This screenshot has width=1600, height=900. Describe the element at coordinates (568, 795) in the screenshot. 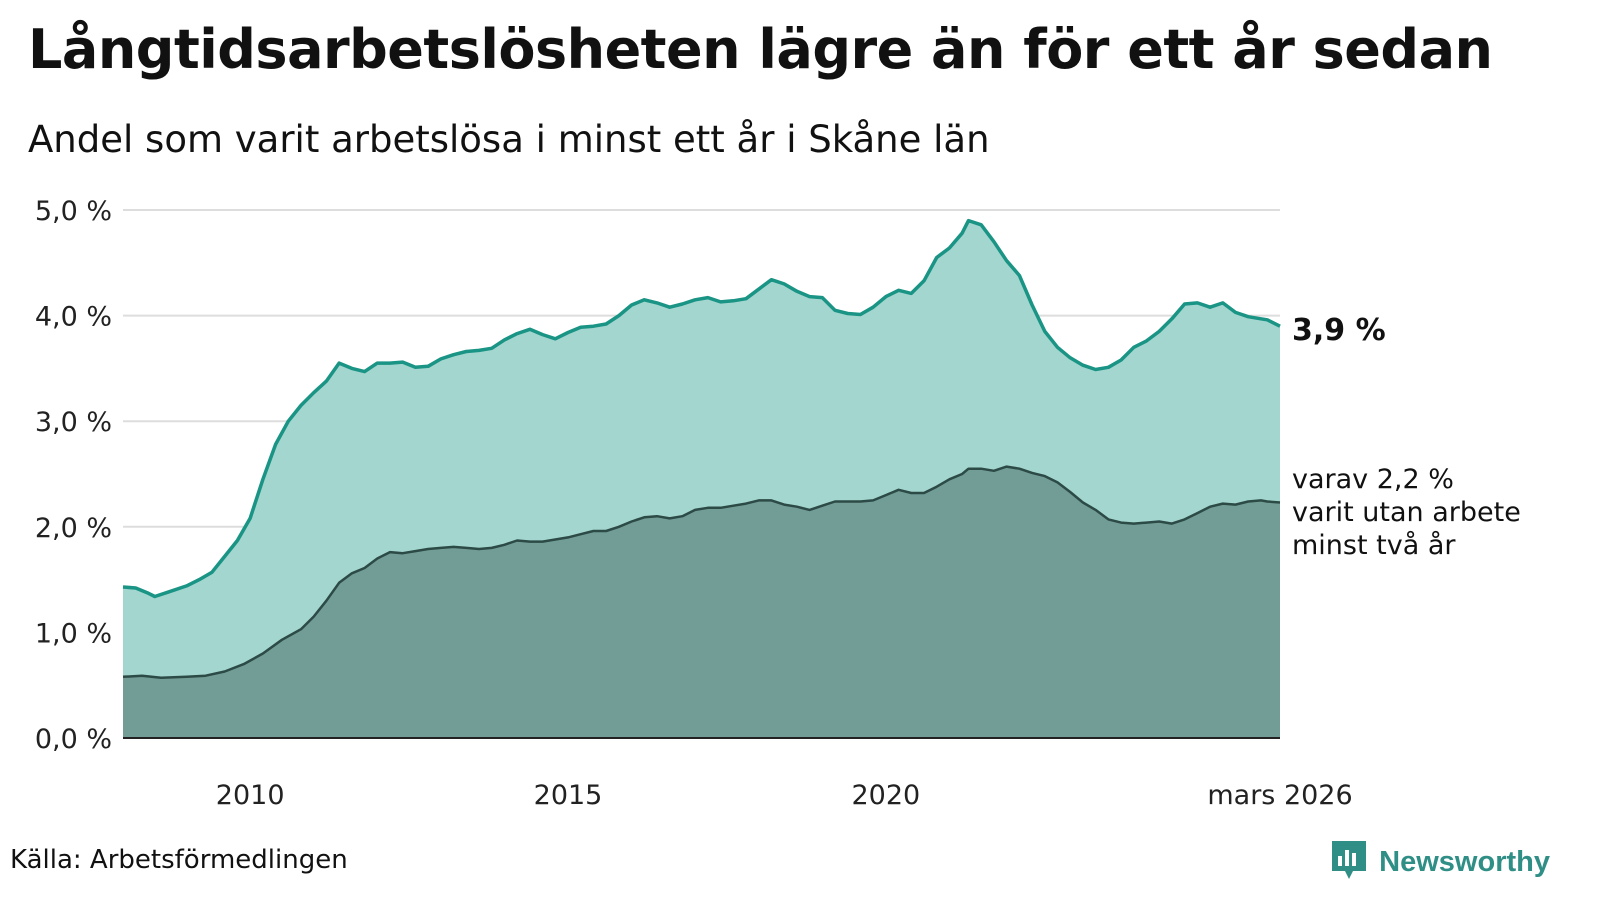

I see `x-tick-label: 2015` at that location.